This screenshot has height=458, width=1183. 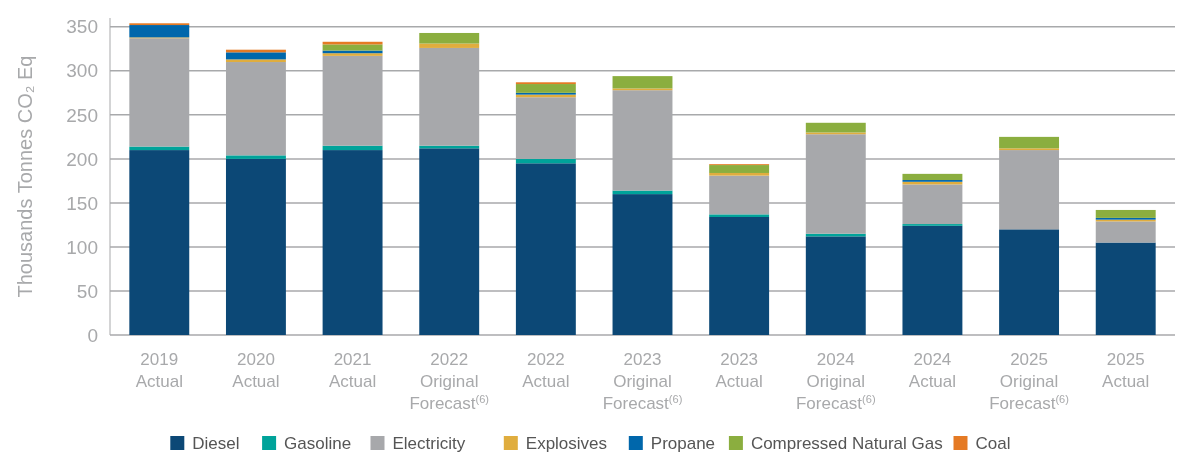 What do you see at coordinates (216, 443) in the screenshot?
I see `legend-label: Diesel` at bounding box center [216, 443].